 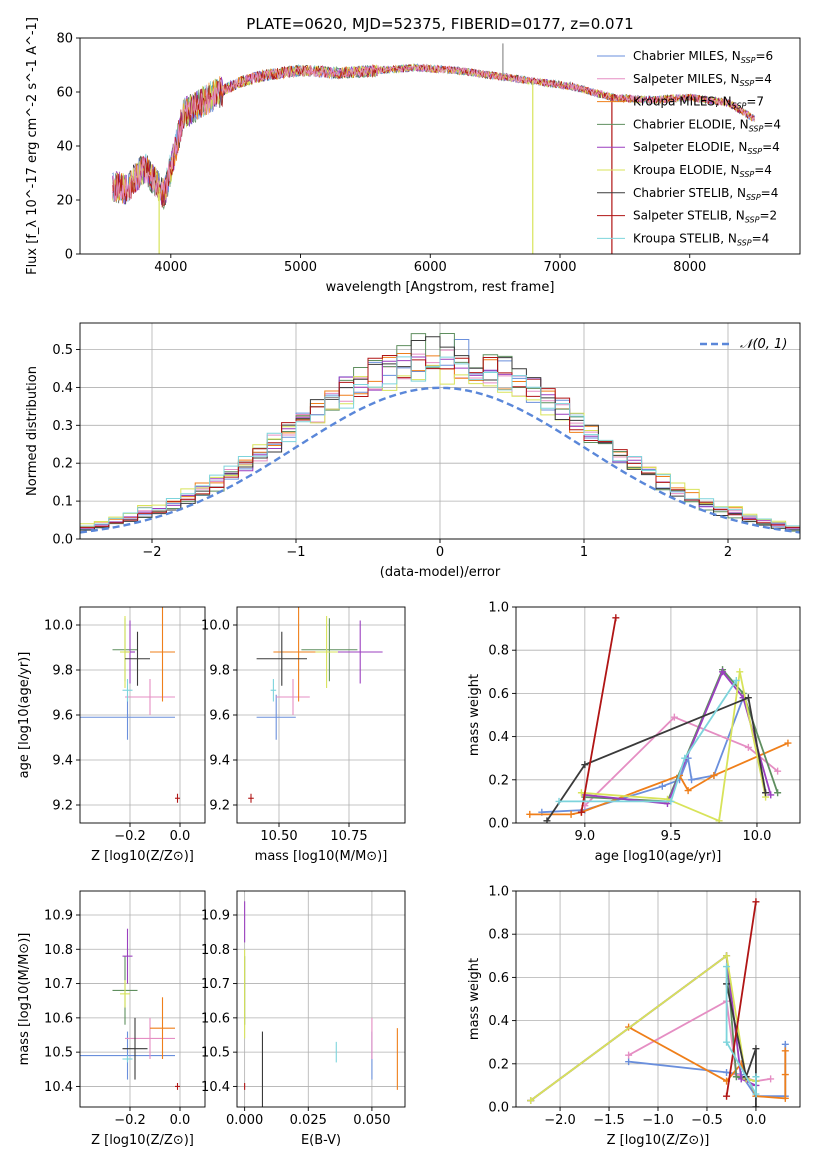 I want to click on y-tick-label: 0.0, so click(x=498, y=1108).